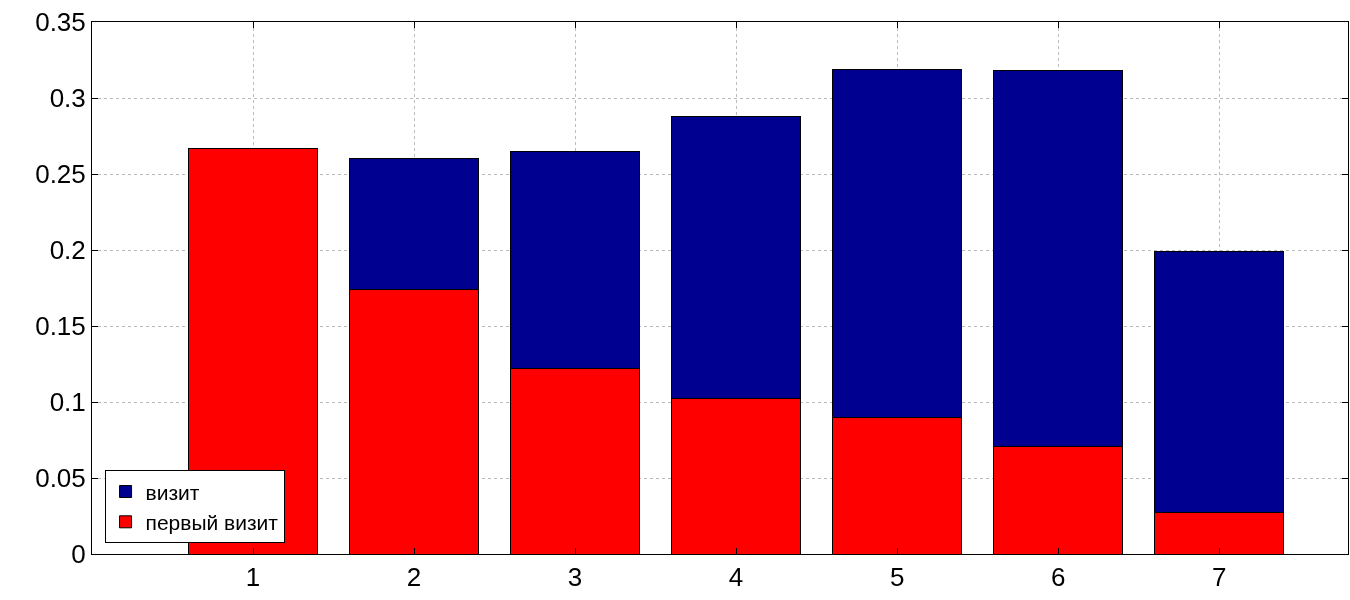 The image size is (1350, 600). Describe the element at coordinates (67, 98) in the screenshot. I see `y-tick-label: 0.3` at that location.